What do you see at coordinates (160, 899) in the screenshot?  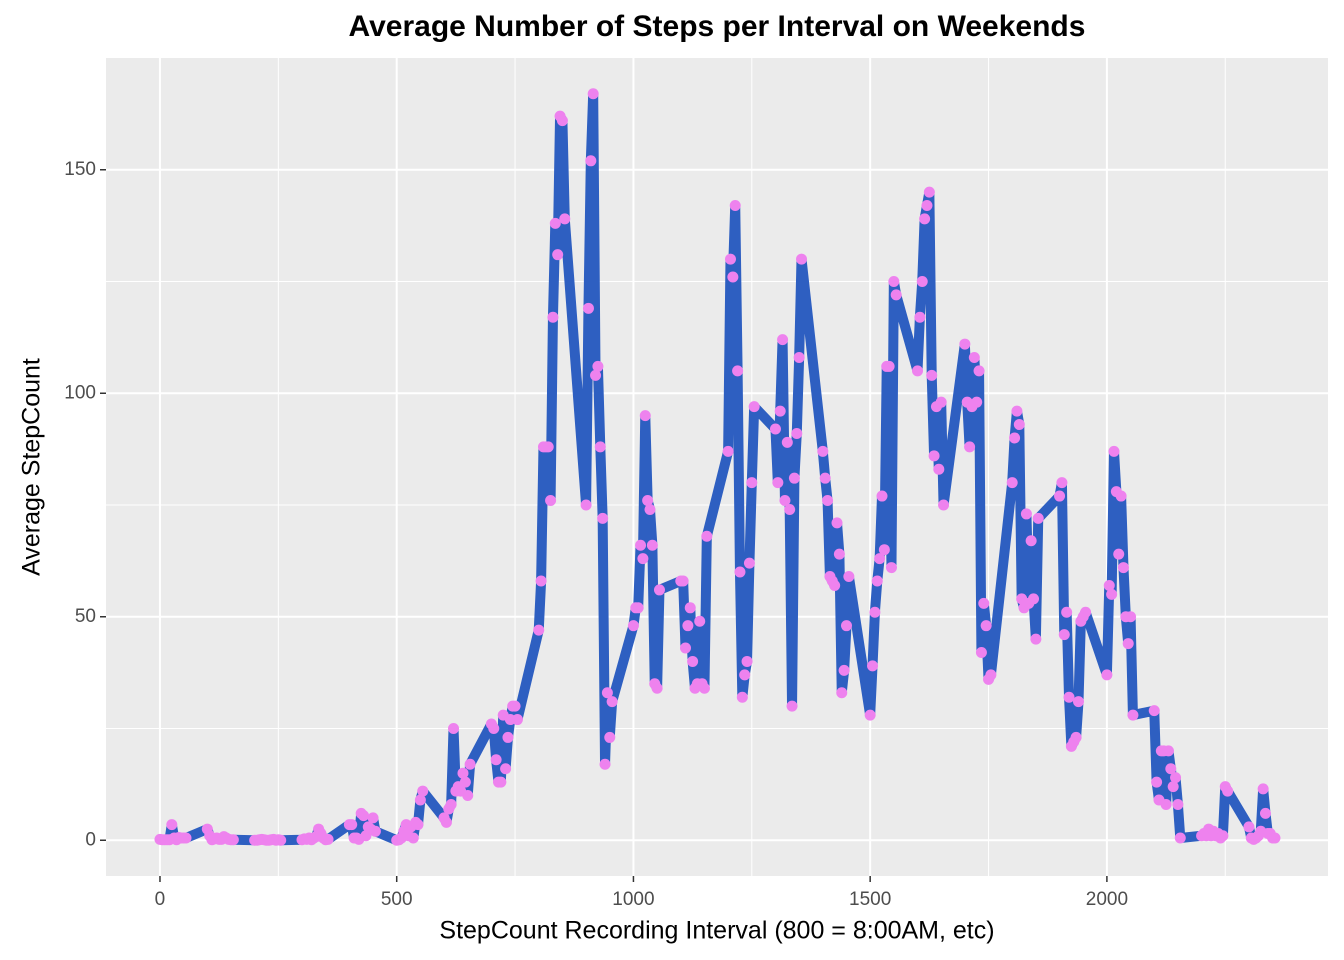 I see `x-tick-label: 0` at bounding box center [160, 899].